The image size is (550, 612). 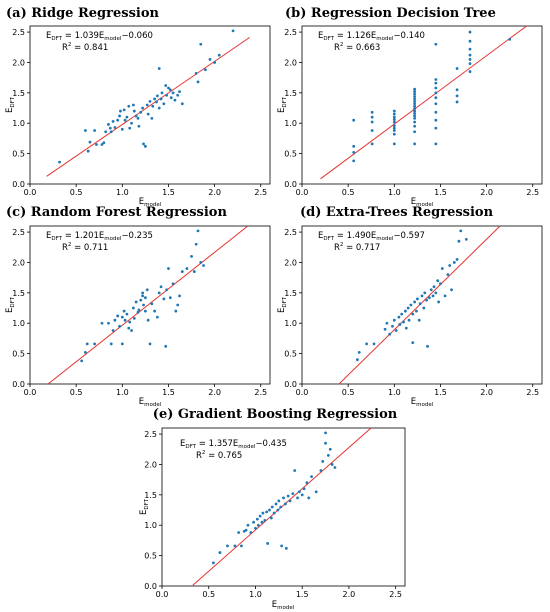 I want to click on x-tick-label: 1.0, so click(x=394, y=192).